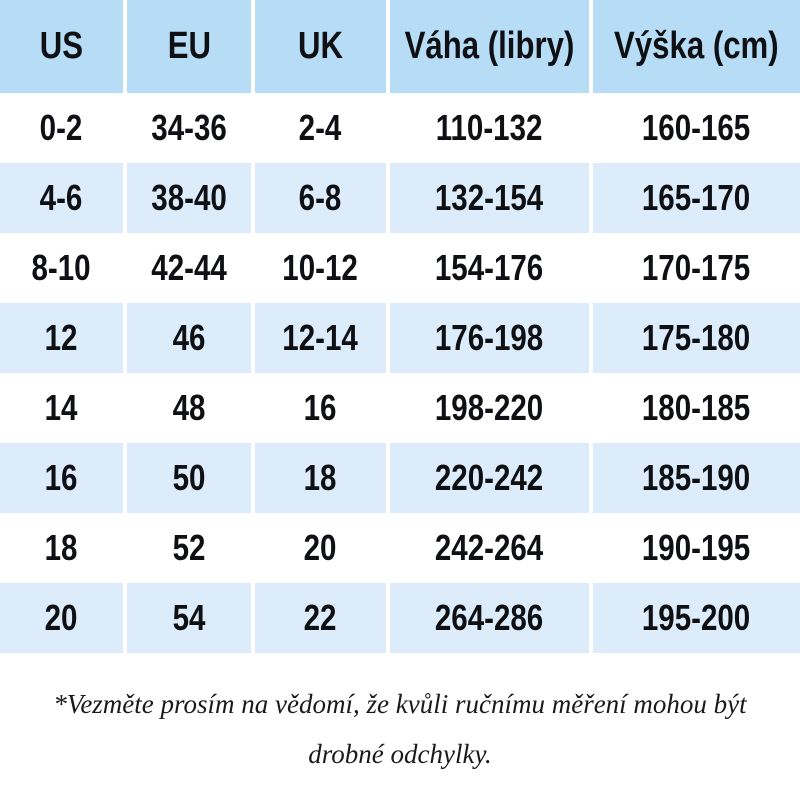 The image size is (800, 800). I want to click on cell-value: 2-4, so click(320, 127).